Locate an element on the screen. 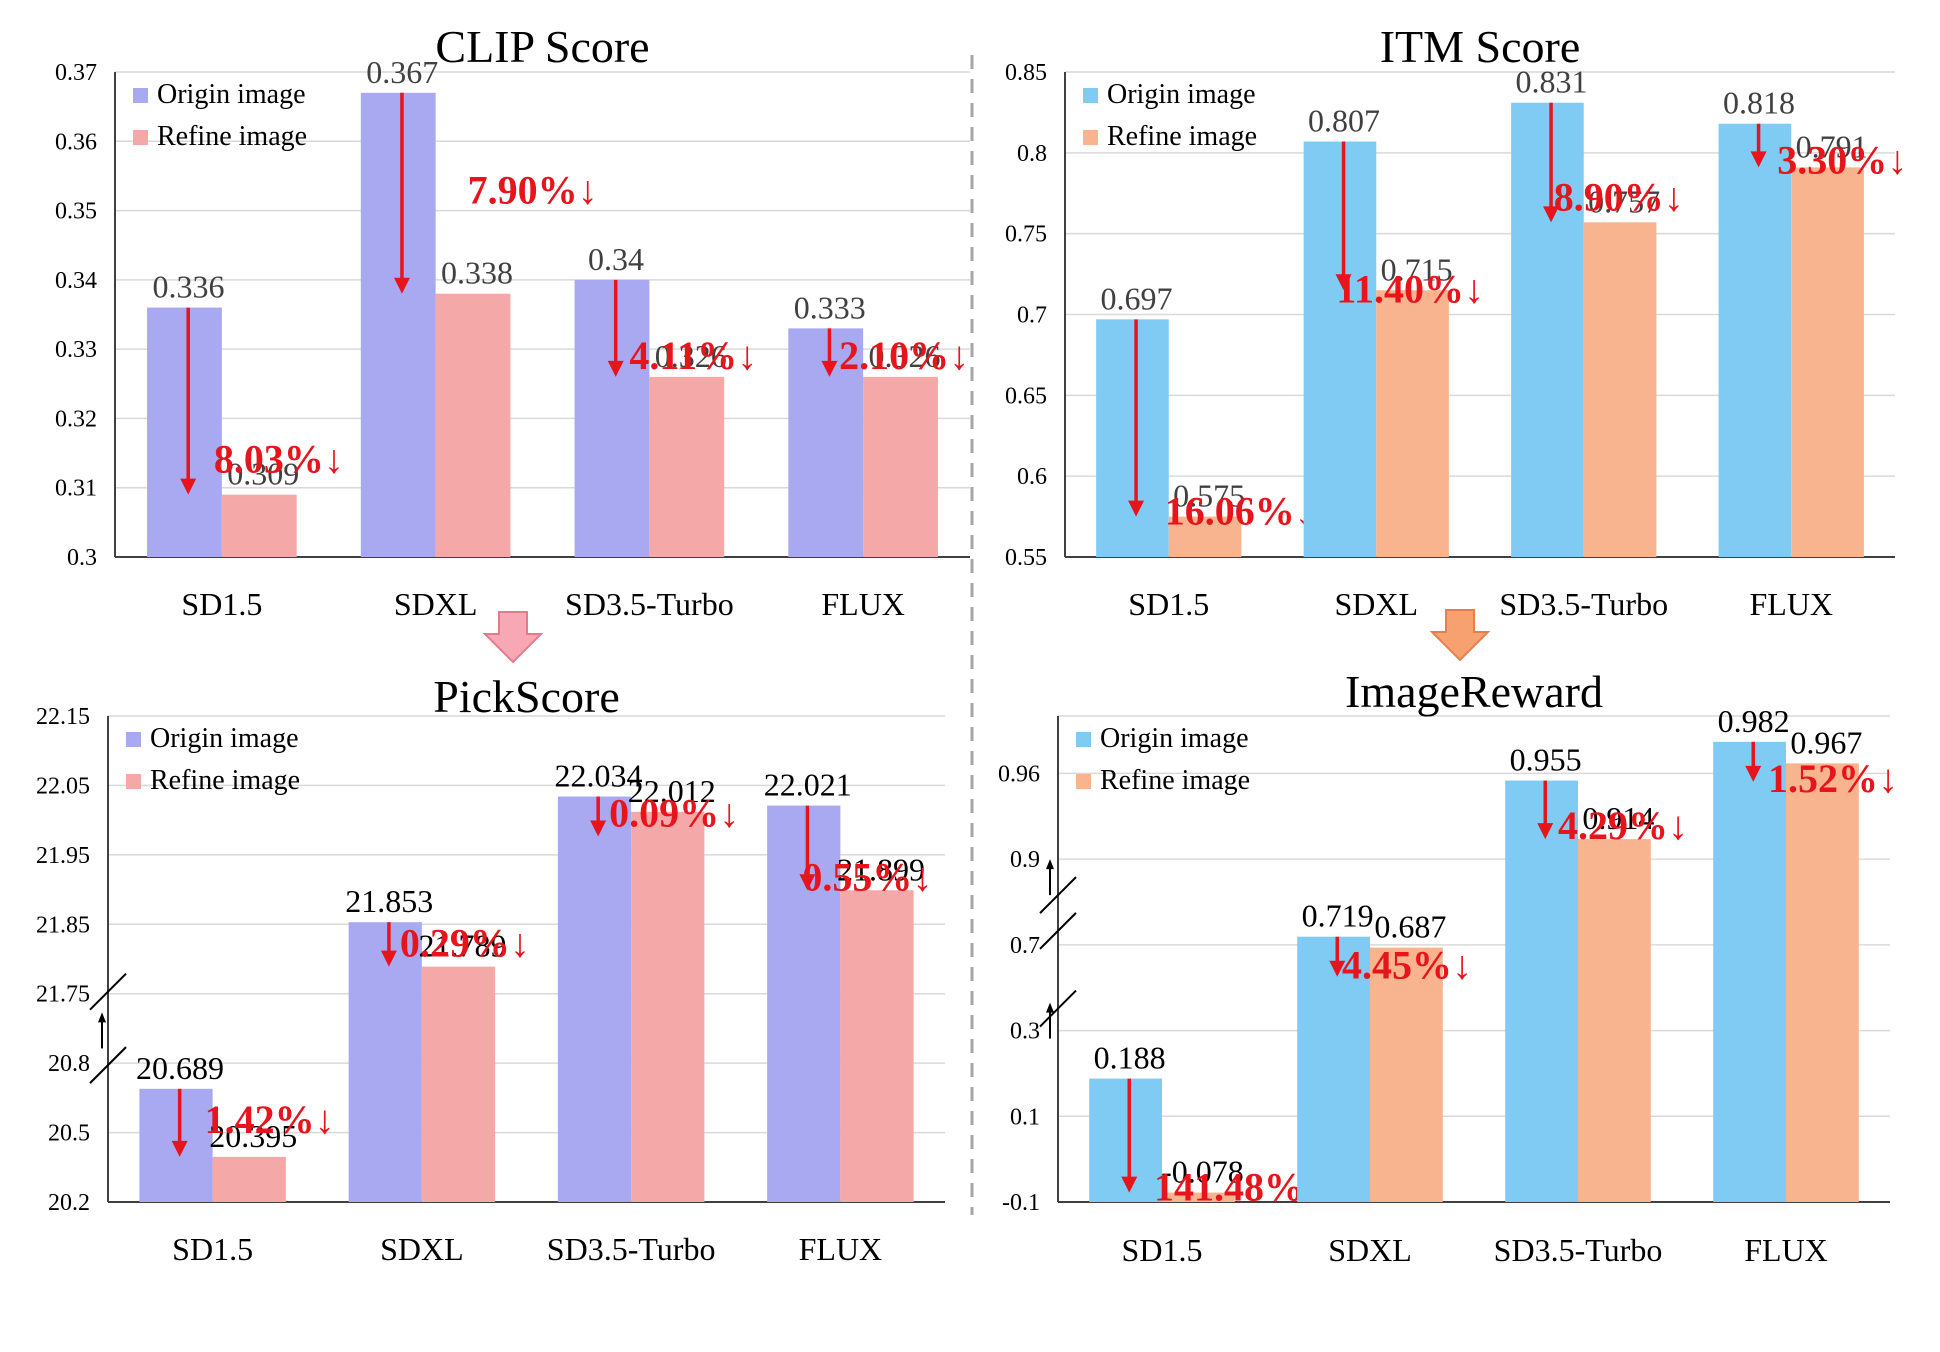 This screenshot has height=1352, width=1940. y-tick-label: 21.75 is located at coordinates (63, 995).